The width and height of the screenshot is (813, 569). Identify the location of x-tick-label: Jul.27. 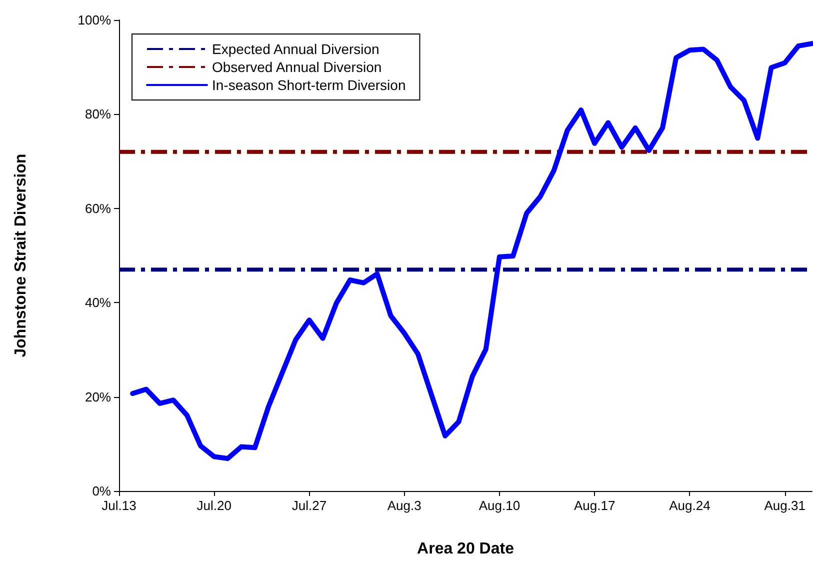
(309, 505).